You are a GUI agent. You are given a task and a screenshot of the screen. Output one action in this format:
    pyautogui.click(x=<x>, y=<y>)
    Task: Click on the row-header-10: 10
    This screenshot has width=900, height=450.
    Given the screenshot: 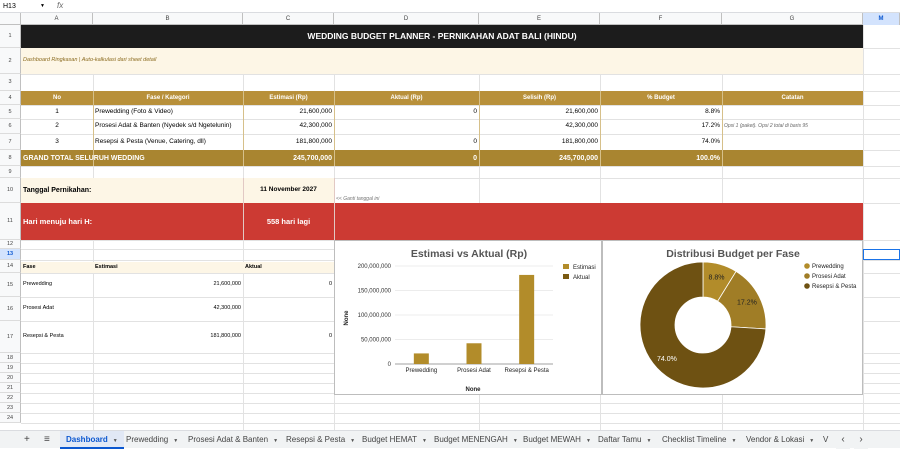 What is the action you would take?
    pyautogui.click(x=10, y=190)
    